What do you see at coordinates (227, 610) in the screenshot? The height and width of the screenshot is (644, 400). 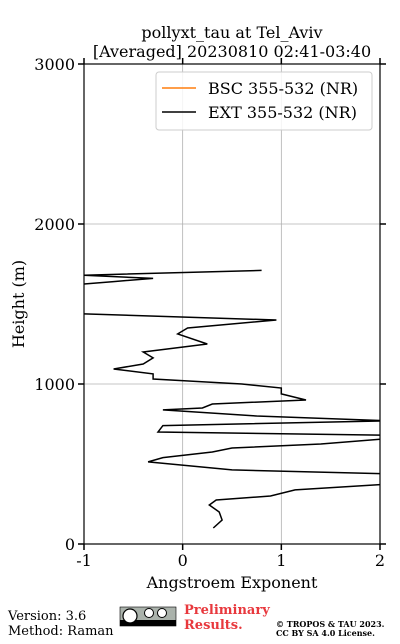 I see `preliminary-line: Preliminary` at bounding box center [227, 610].